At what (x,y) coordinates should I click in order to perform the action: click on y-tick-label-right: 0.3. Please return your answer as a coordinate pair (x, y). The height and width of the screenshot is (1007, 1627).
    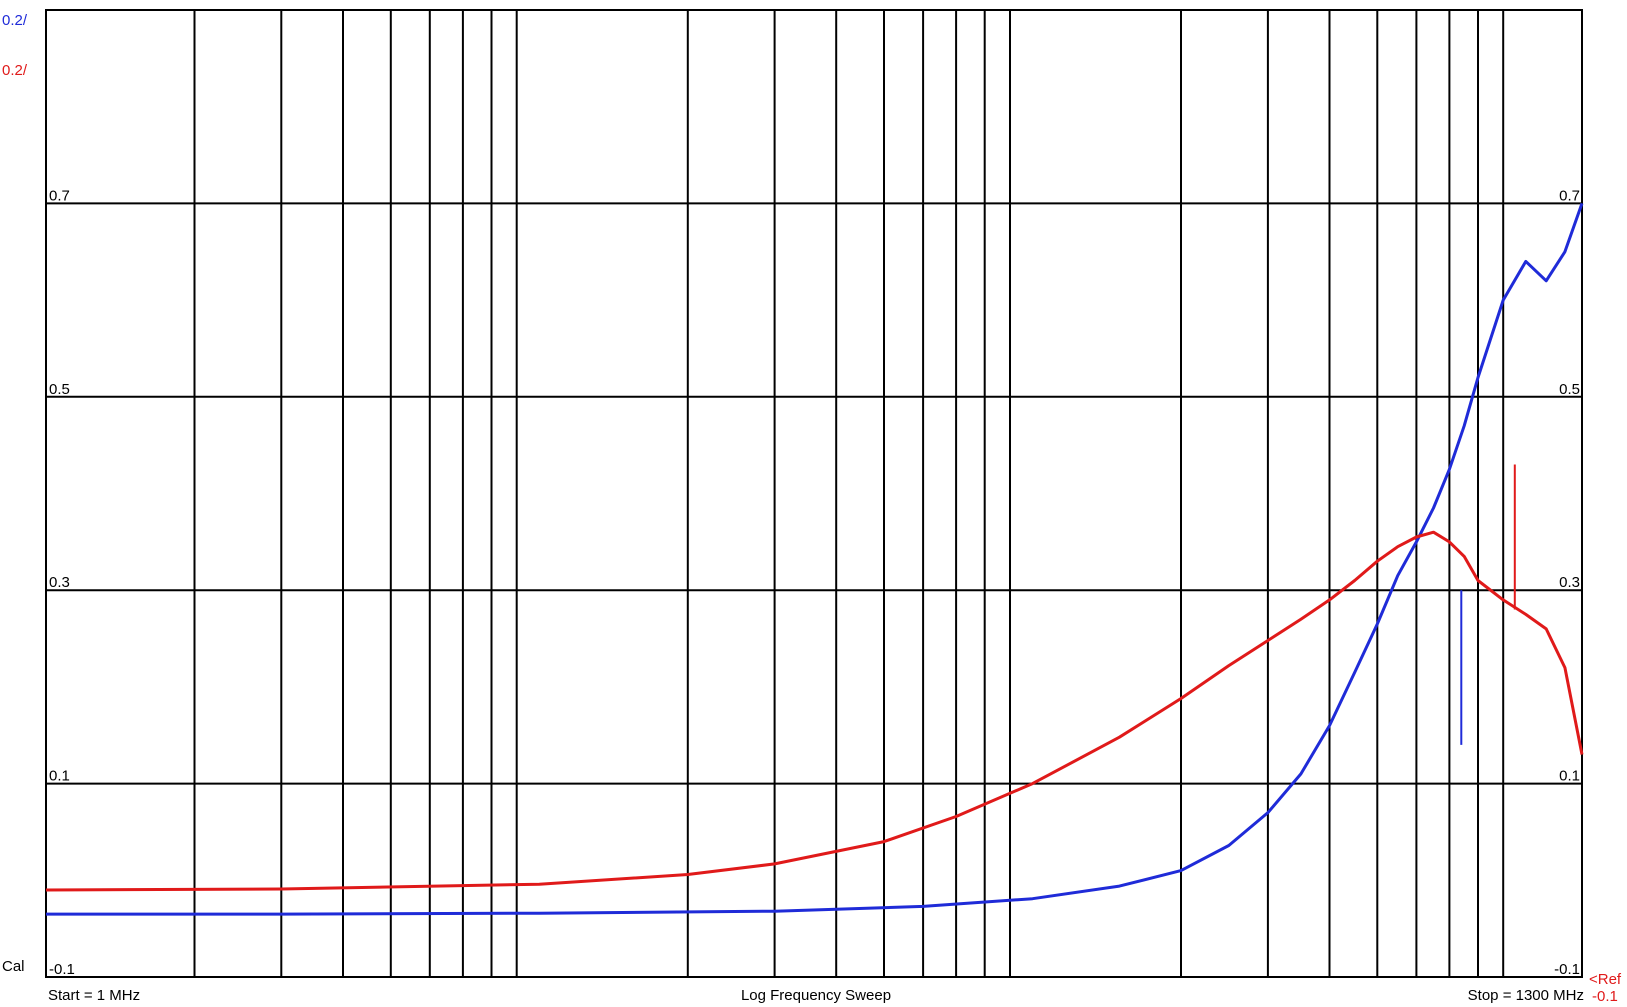
    Looking at the image, I should click on (1569, 582).